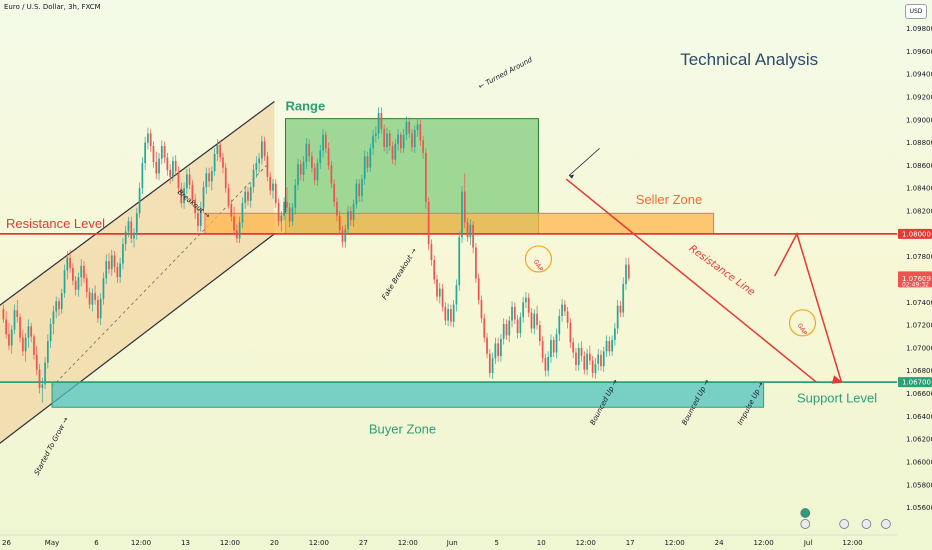  Describe the element at coordinates (808, 307) in the screenshot. I see `projection-path` at that location.